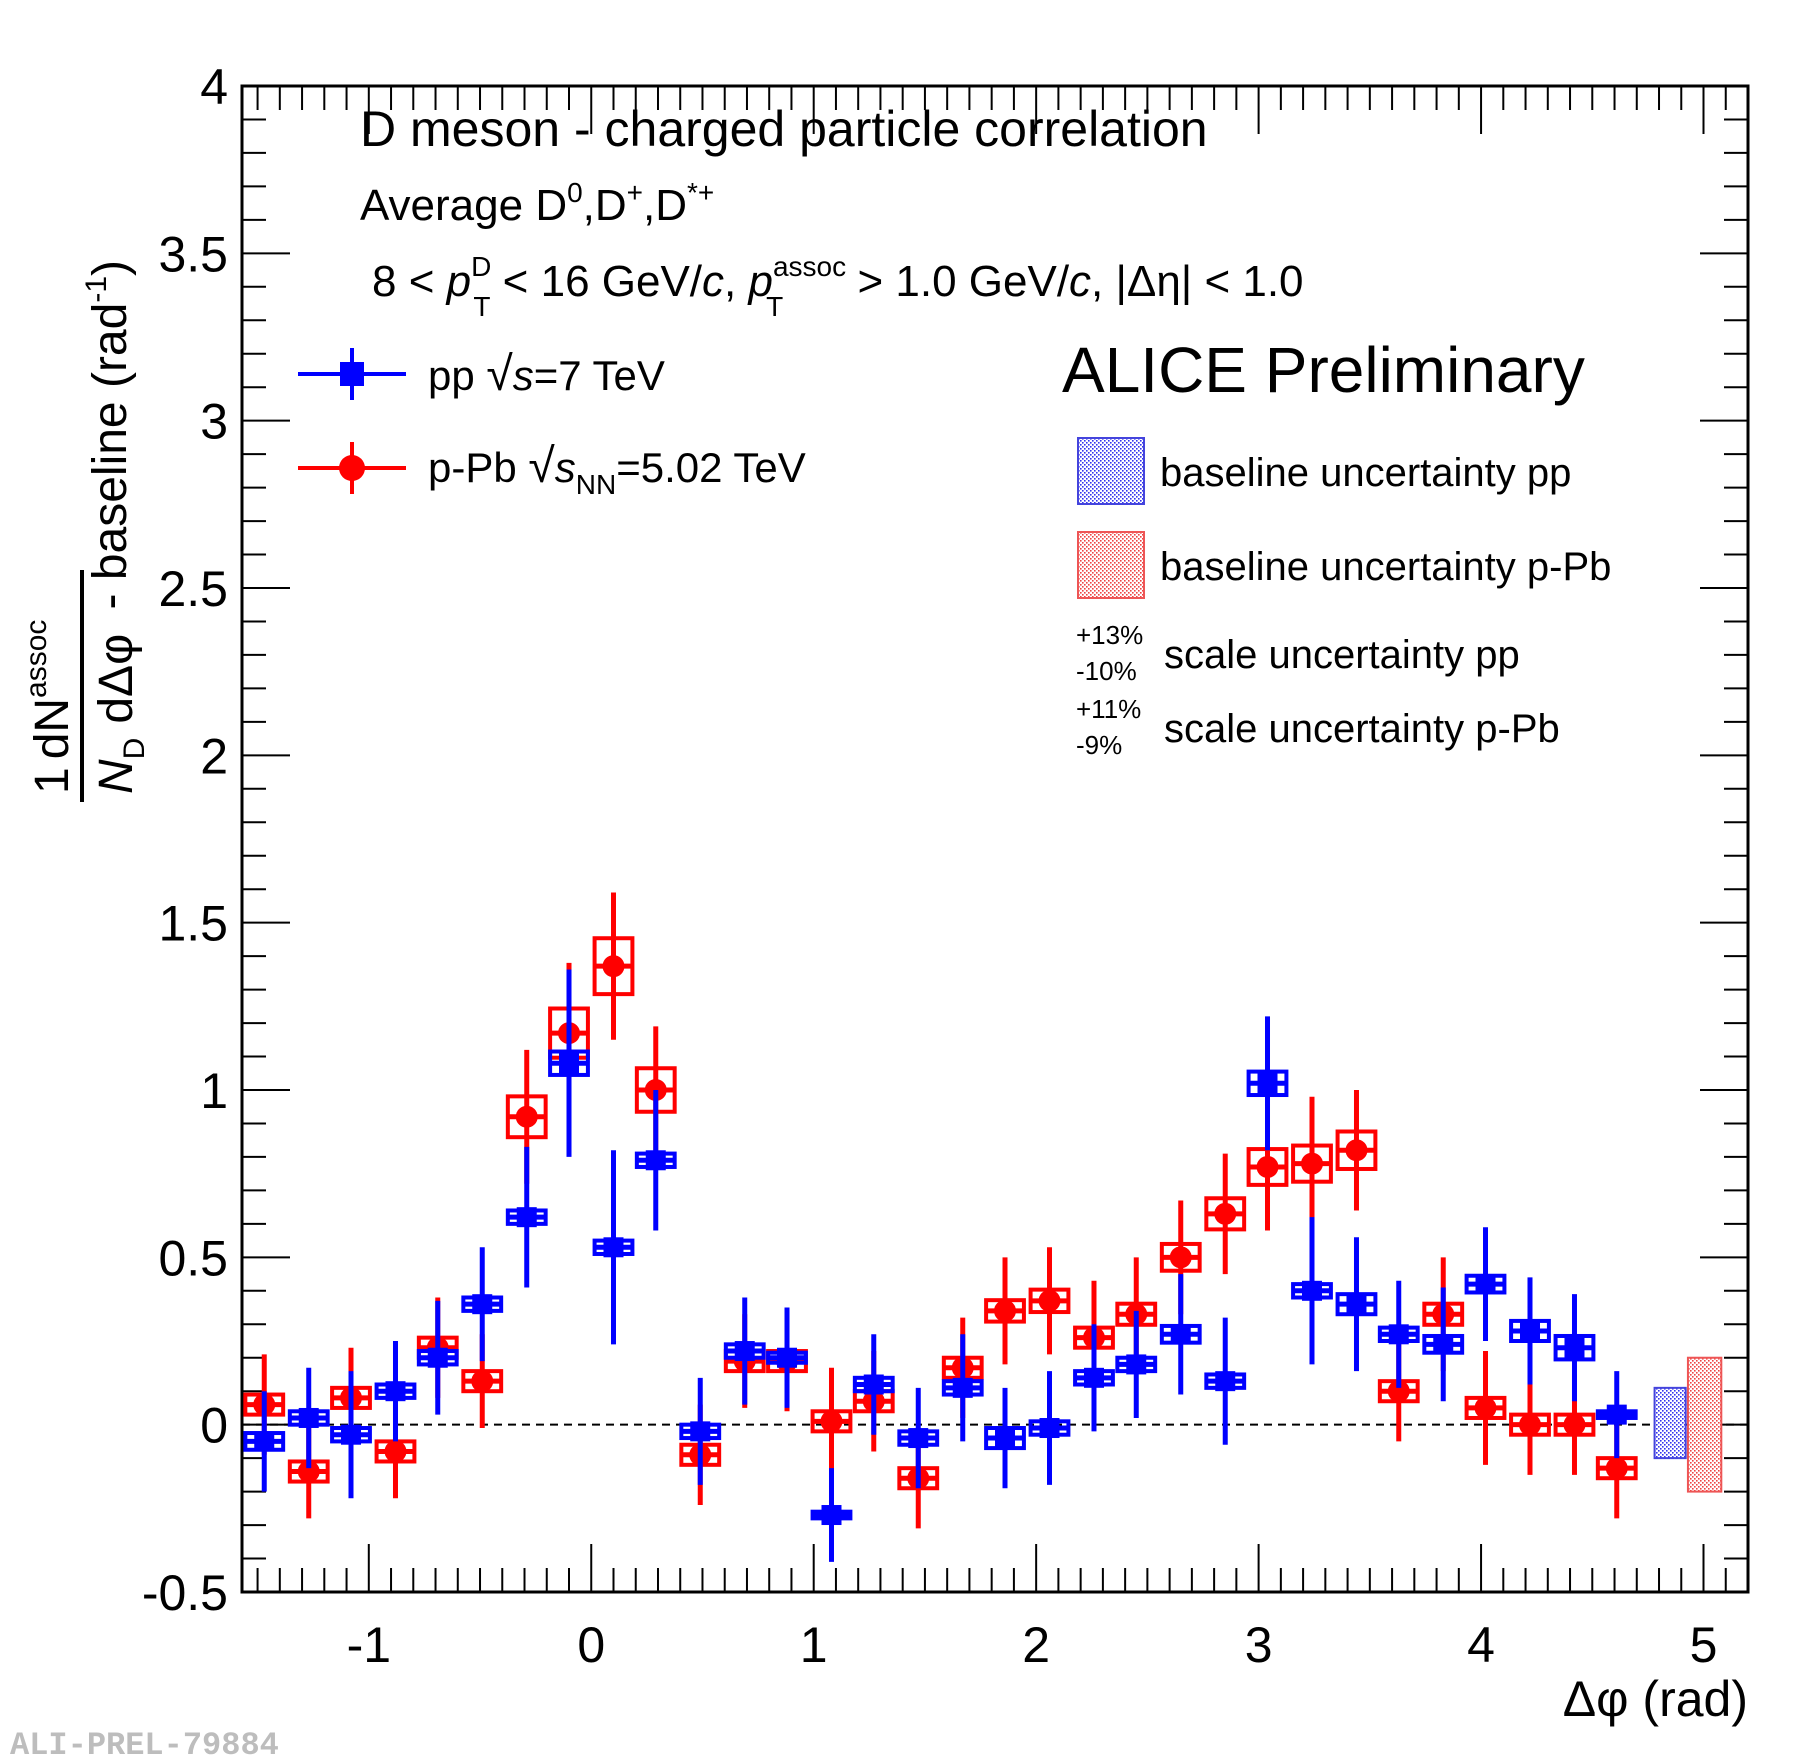 The image size is (1802, 1761). I want to click on y-axis-label: - baseline (rad-1), so click(108, 435).